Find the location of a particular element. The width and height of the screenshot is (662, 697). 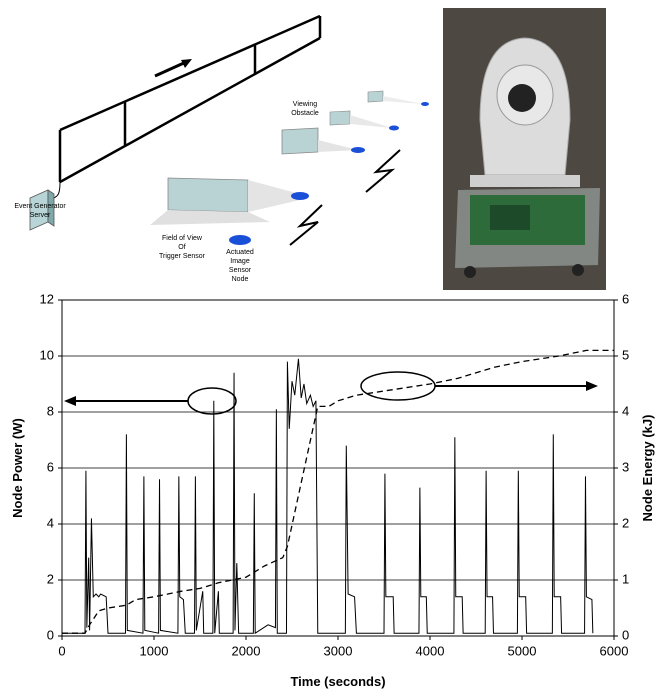

diagram-label: Server is located at coordinates (40, 215).